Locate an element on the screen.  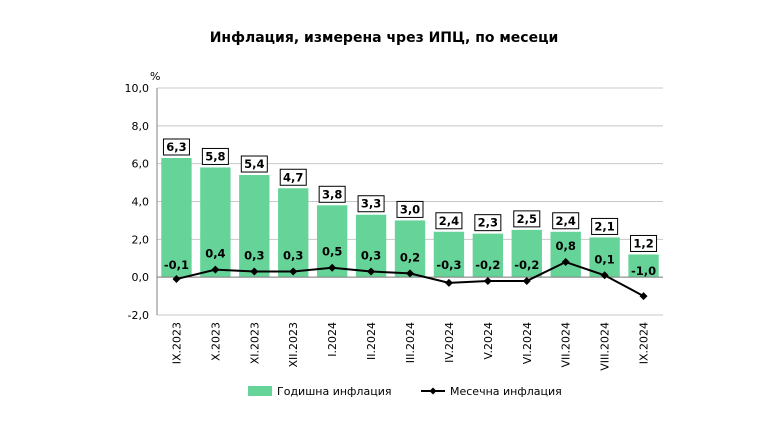
bar-data-label: 2,3 is located at coordinates (488, 223).